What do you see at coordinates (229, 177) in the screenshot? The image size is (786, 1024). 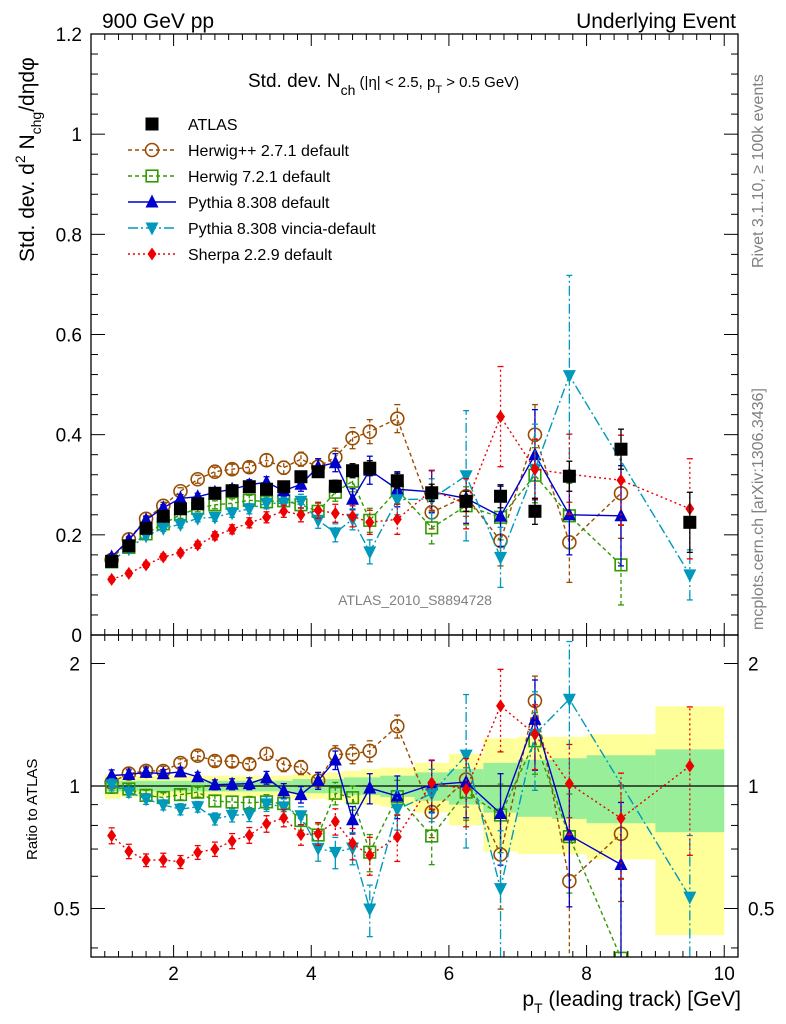 I see `legend-item: Herwig 7.2.1 default` at bounding box center [229, 177].